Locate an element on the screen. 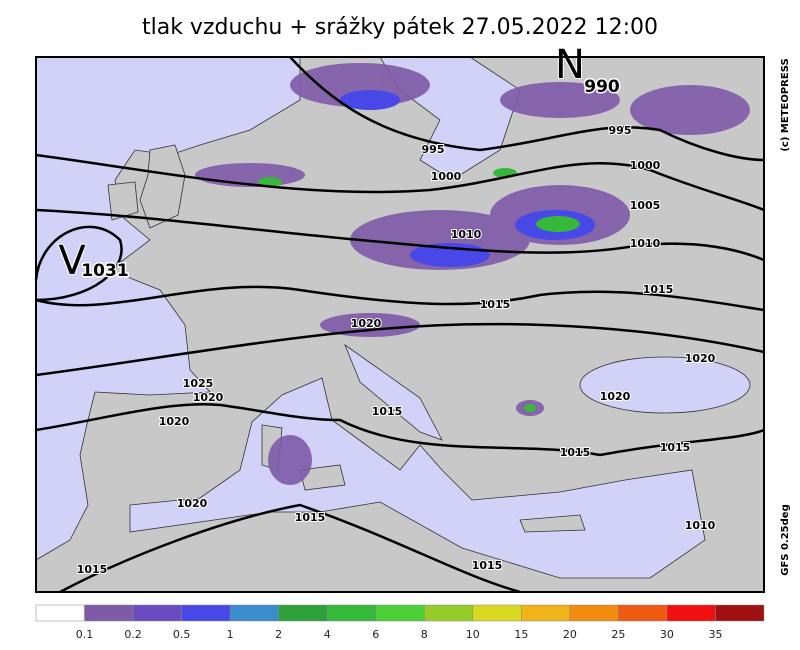 The height and width of the screenshot is (650, 800). color-legend: 0.1 0.2 0.5 1 2 4 6 8 10 15 20 25 30 35 is located at coordinates (400, 622).